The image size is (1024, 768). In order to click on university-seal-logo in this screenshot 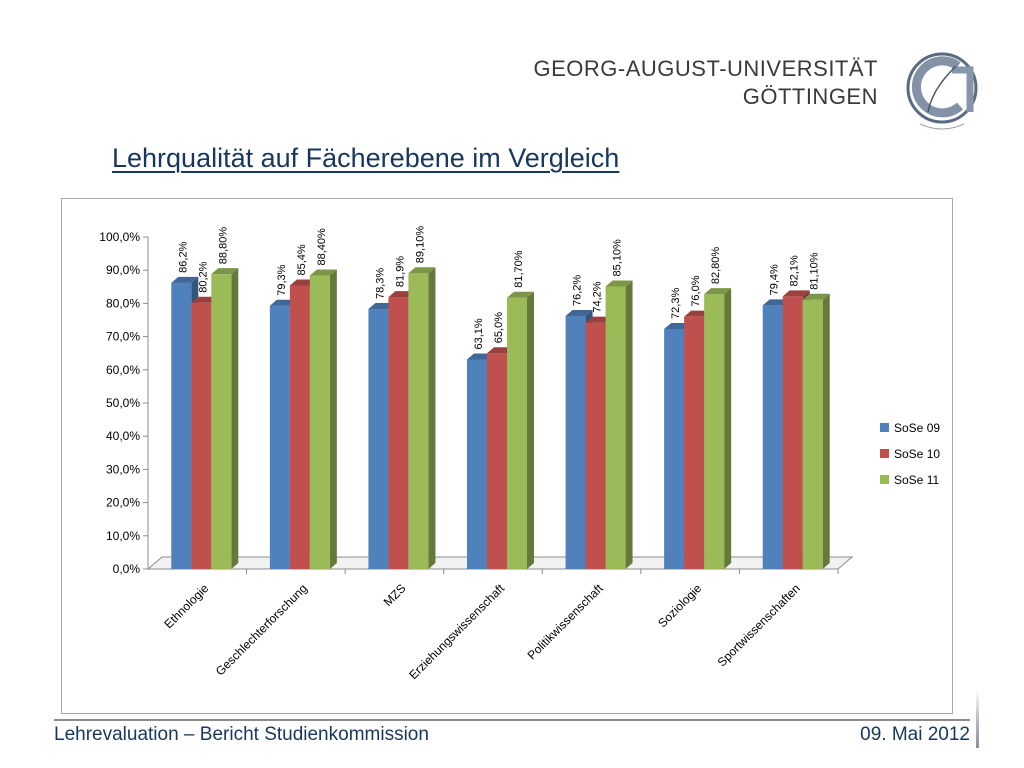, I will do `click(942, 91)`.